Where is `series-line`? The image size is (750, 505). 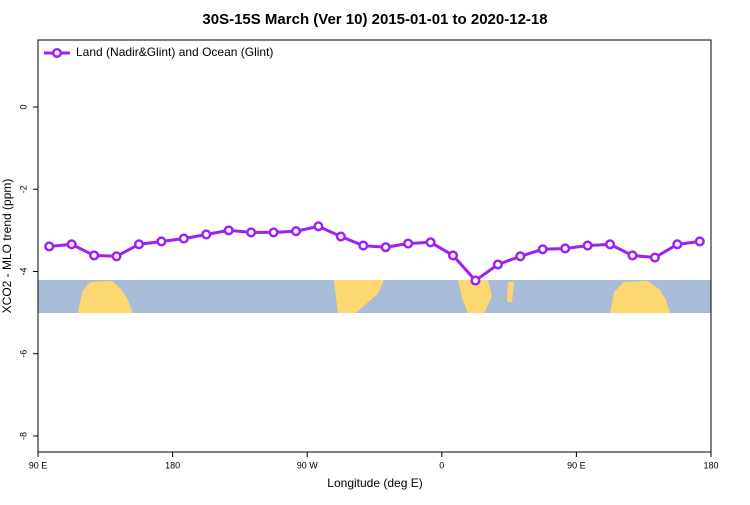 series-line is located at coordinates (374, 253).